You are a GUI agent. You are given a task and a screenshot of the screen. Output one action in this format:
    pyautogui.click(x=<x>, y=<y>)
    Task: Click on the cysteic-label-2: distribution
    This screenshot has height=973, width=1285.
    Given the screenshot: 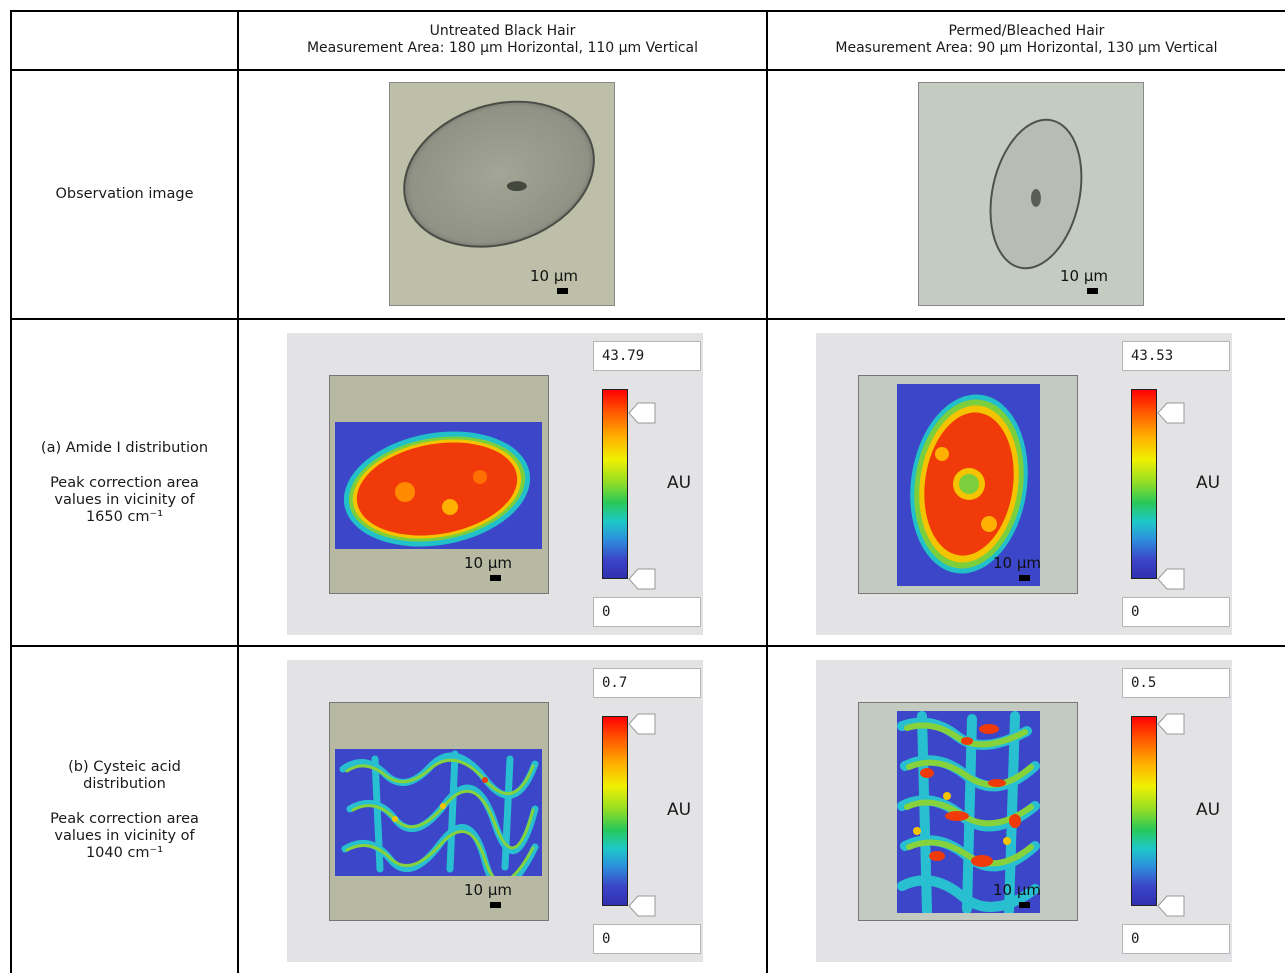 What is the action you would take?
    pyautogui.click(x=124, y=783)
    